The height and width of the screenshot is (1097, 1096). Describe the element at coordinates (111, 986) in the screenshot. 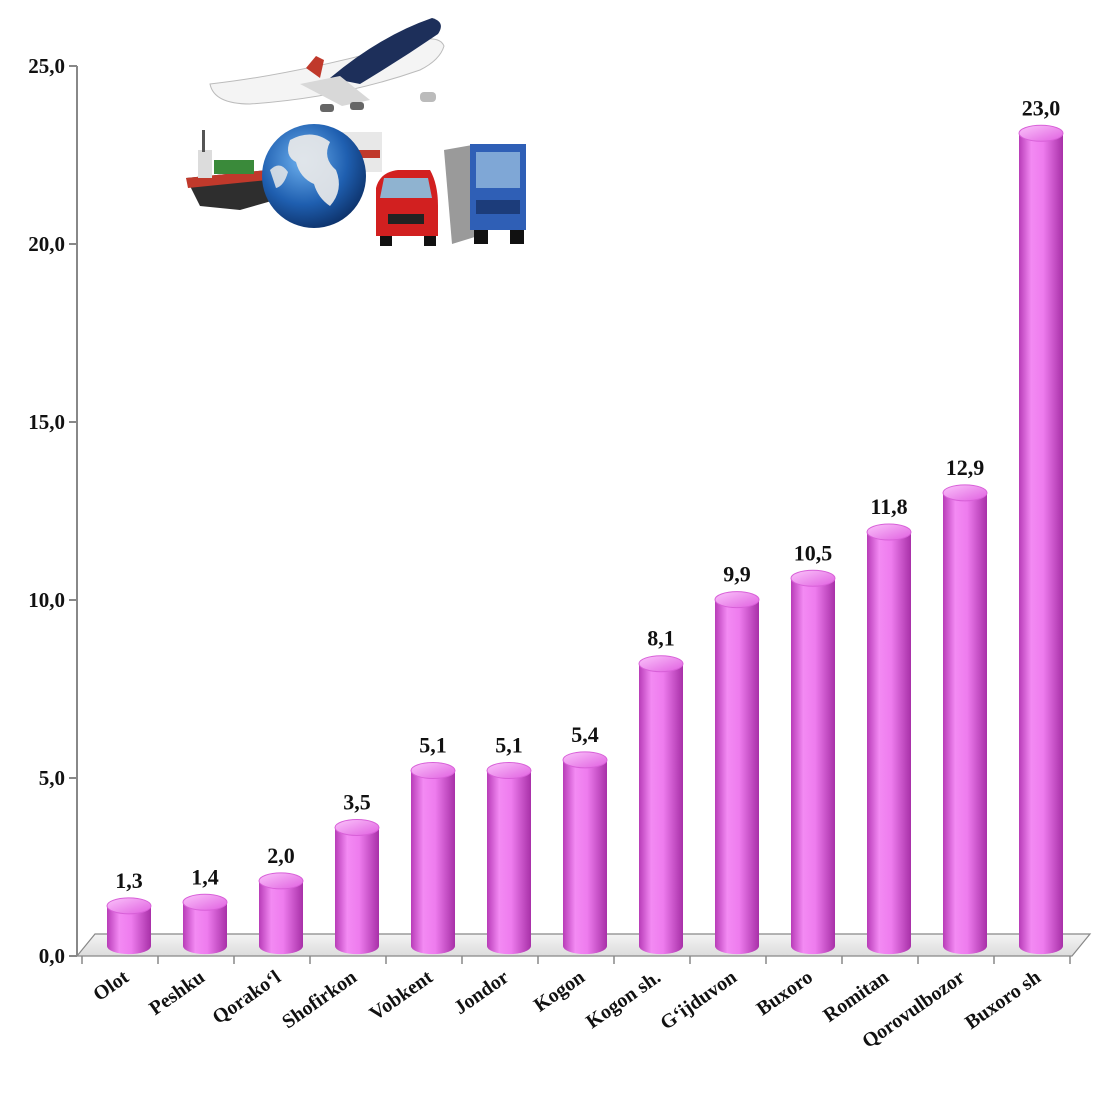

I see `category-label: Olot` at that location.